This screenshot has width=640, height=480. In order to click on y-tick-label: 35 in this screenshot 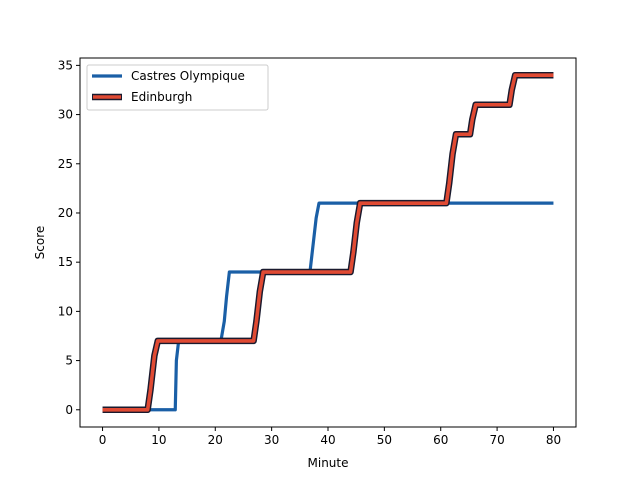, I will do `click(65, 65)`.